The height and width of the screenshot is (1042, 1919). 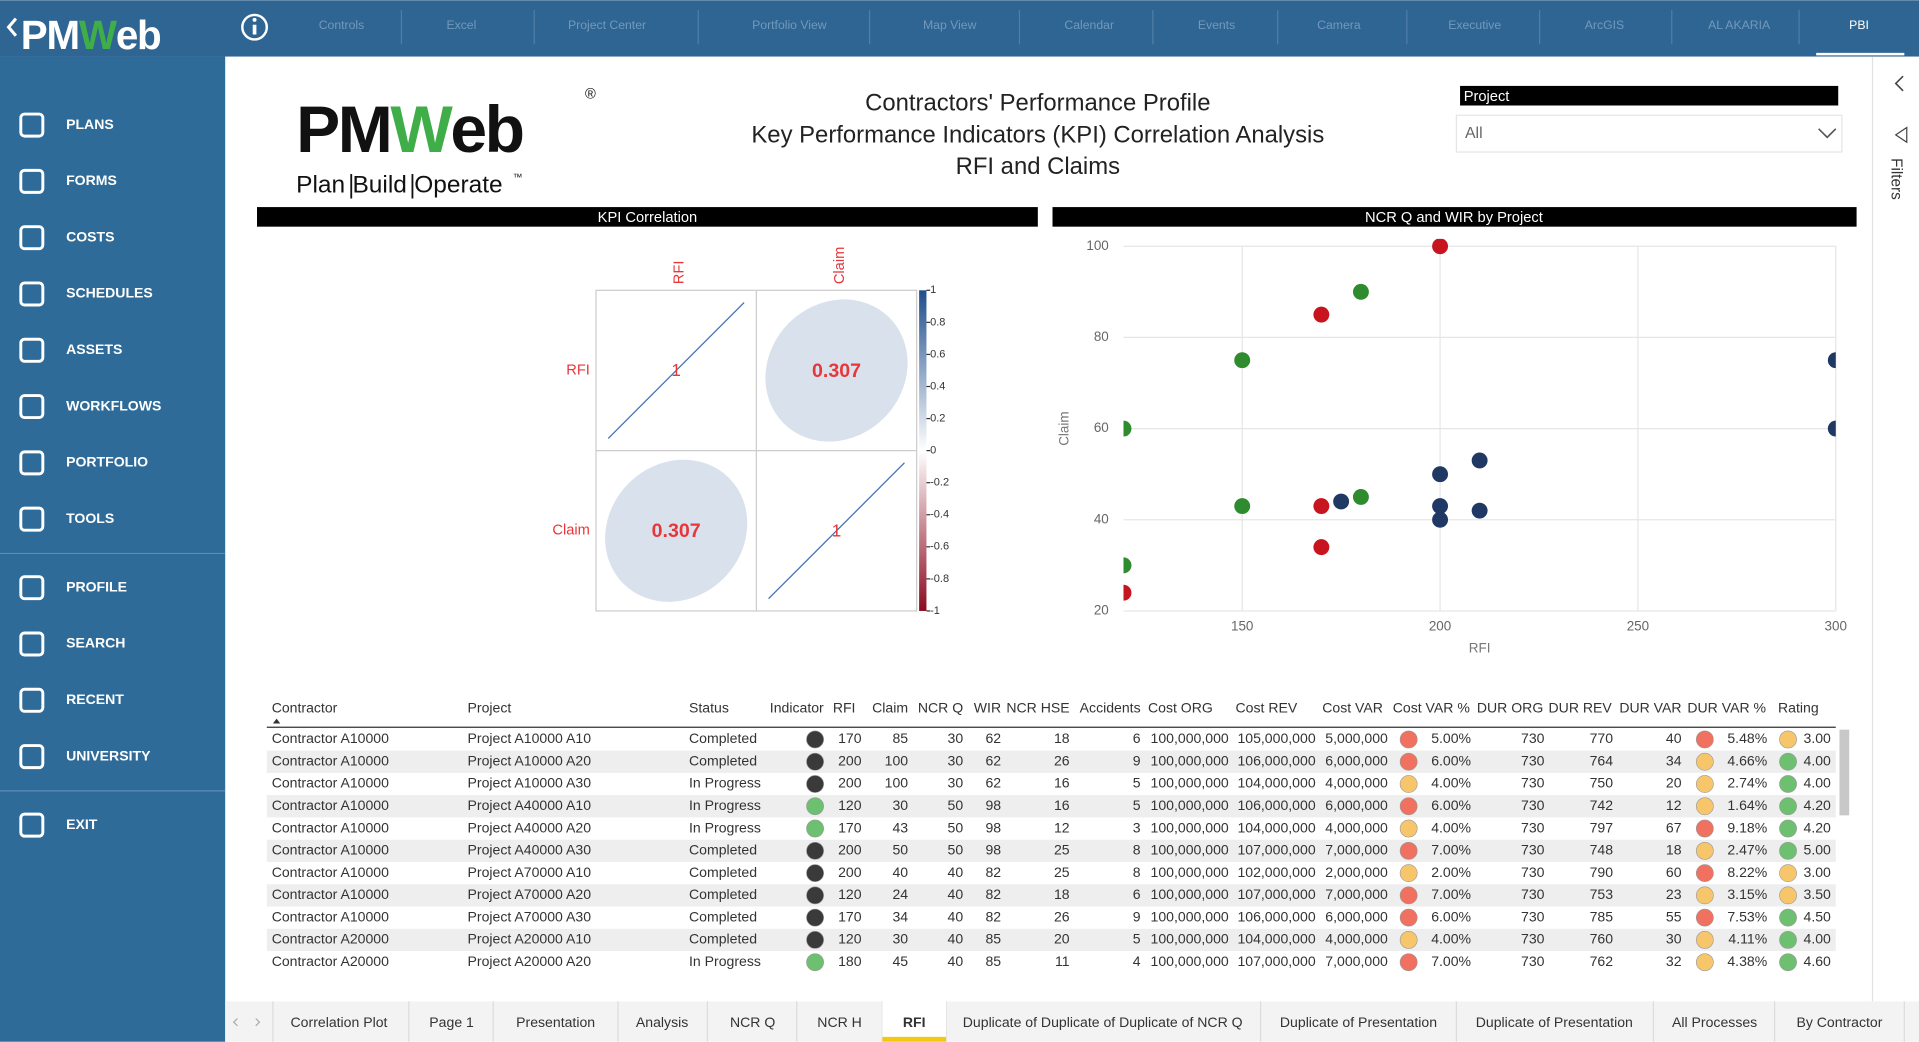 I want to click on column-header: NCR Q, so click(x=940, y=708).